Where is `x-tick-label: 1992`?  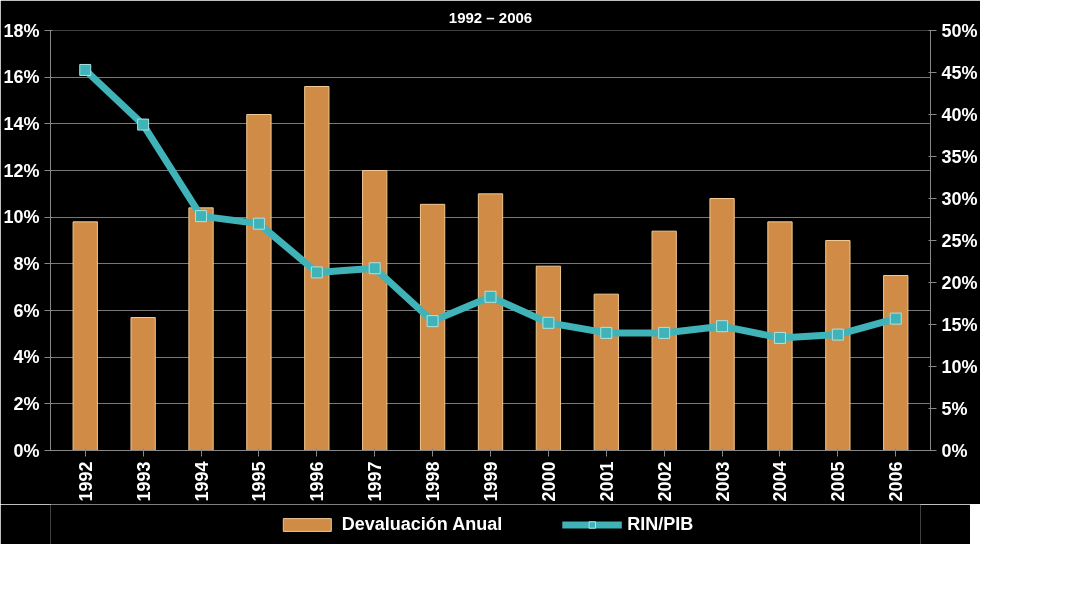 x-tick-label: 1992 is located at coordinates (85, 481).